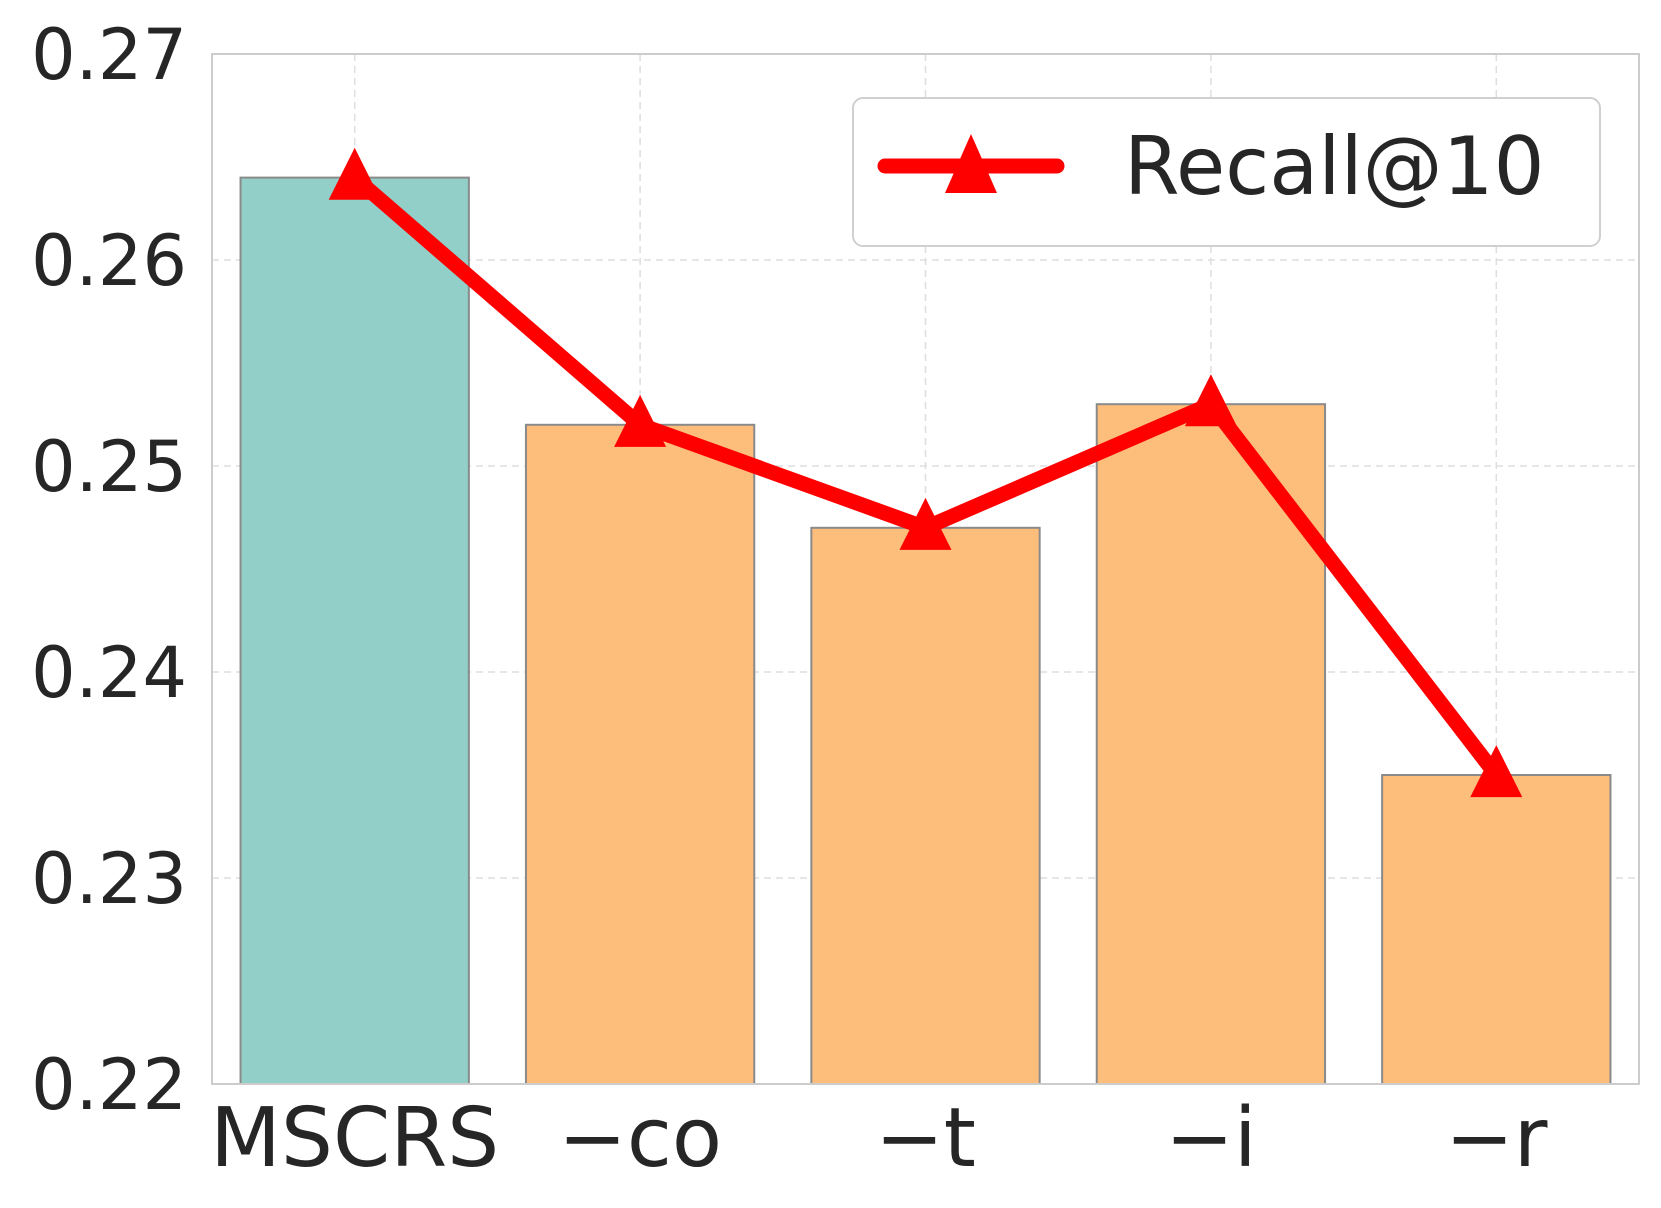  I want to click on legend-triangle-icon, so click(971, 163).